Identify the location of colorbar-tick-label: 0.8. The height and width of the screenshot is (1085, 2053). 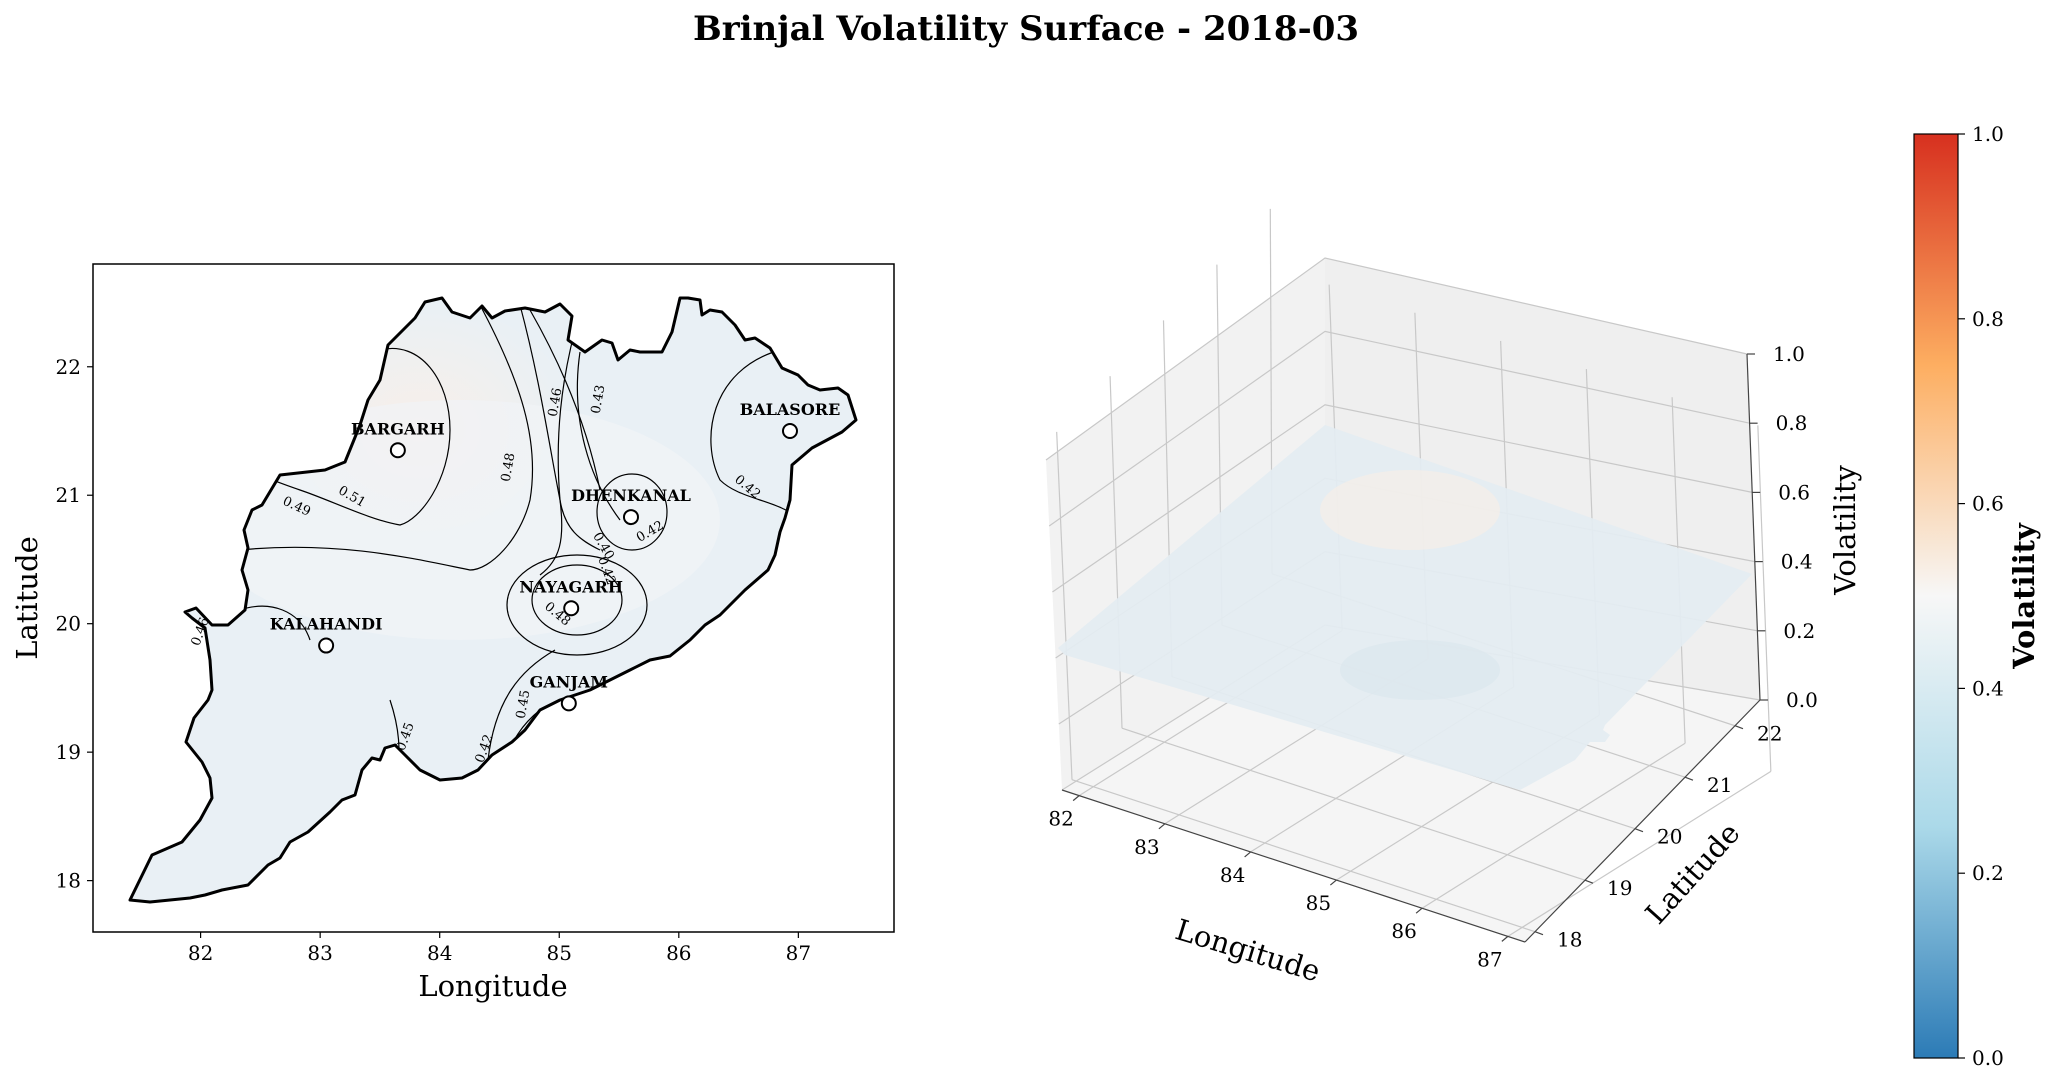
(1988, 319).